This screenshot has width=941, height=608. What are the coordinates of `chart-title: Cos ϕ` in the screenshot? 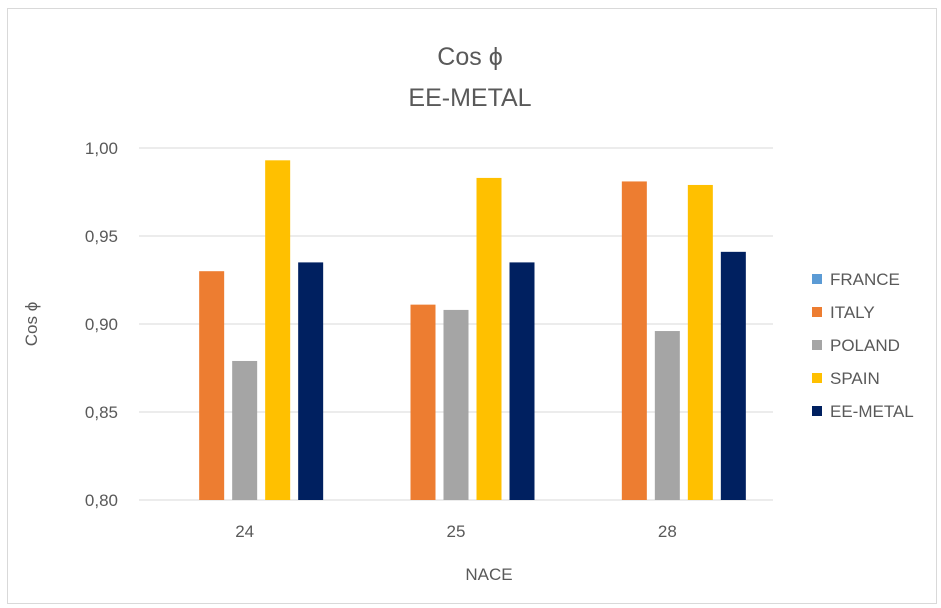 It's located at (469, 57).